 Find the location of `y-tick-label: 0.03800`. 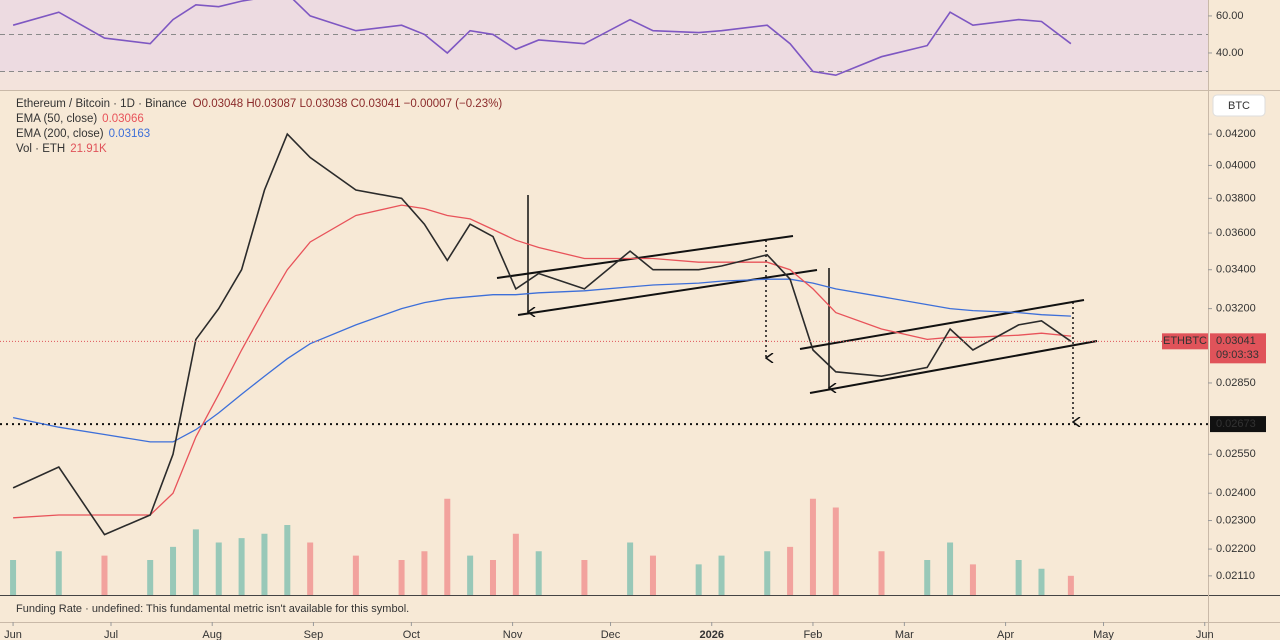

y-tick-label: 0.03800 is located at coordinates (1236, 198).